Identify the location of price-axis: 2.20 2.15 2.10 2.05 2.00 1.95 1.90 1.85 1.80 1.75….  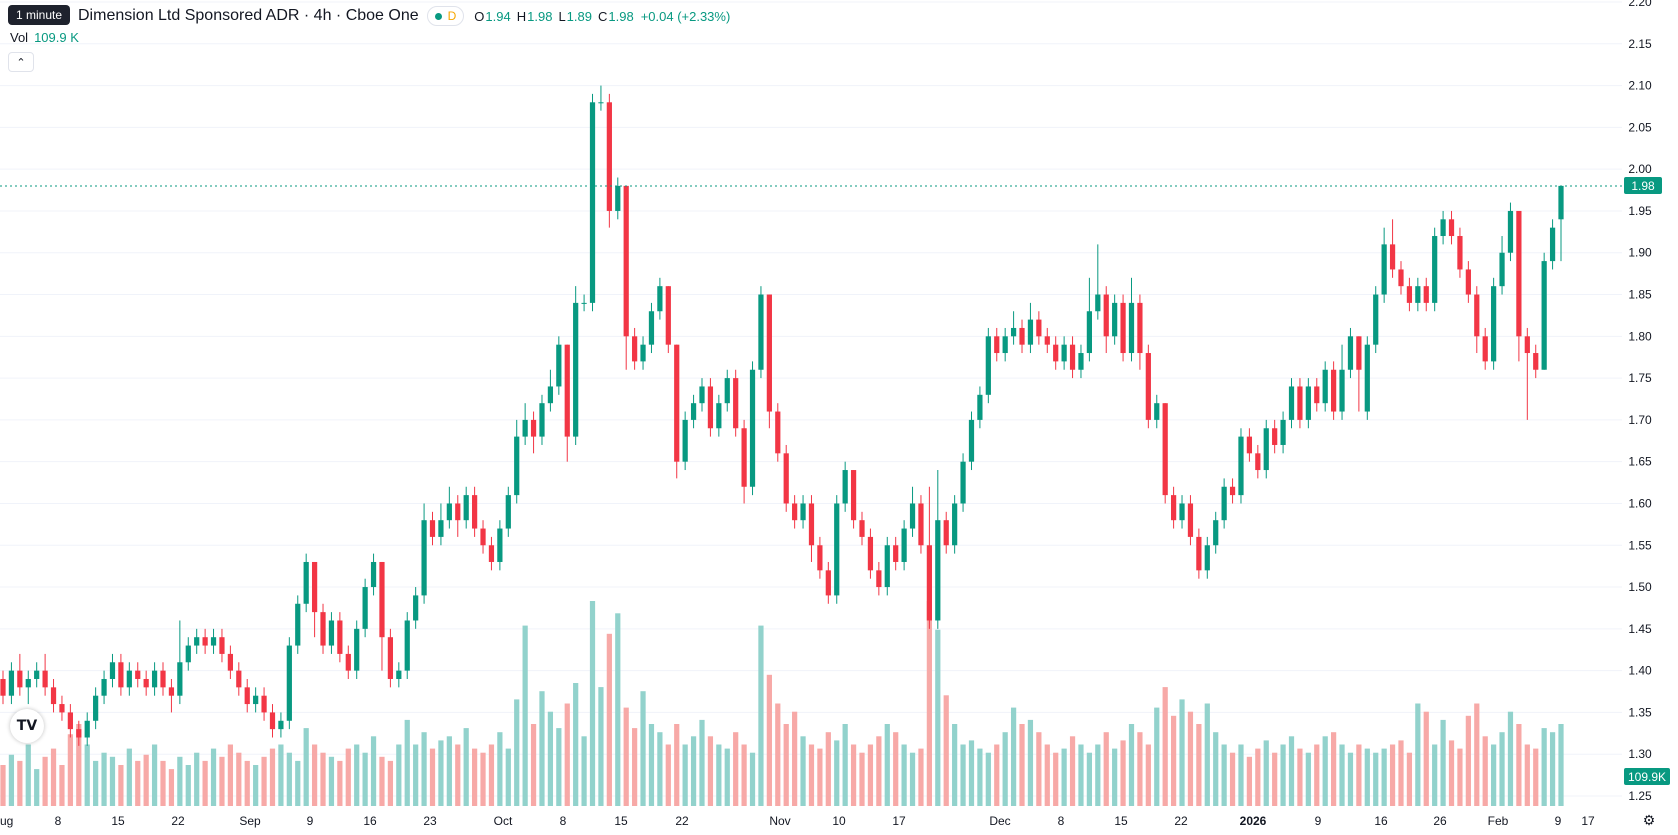
(1640, 401).